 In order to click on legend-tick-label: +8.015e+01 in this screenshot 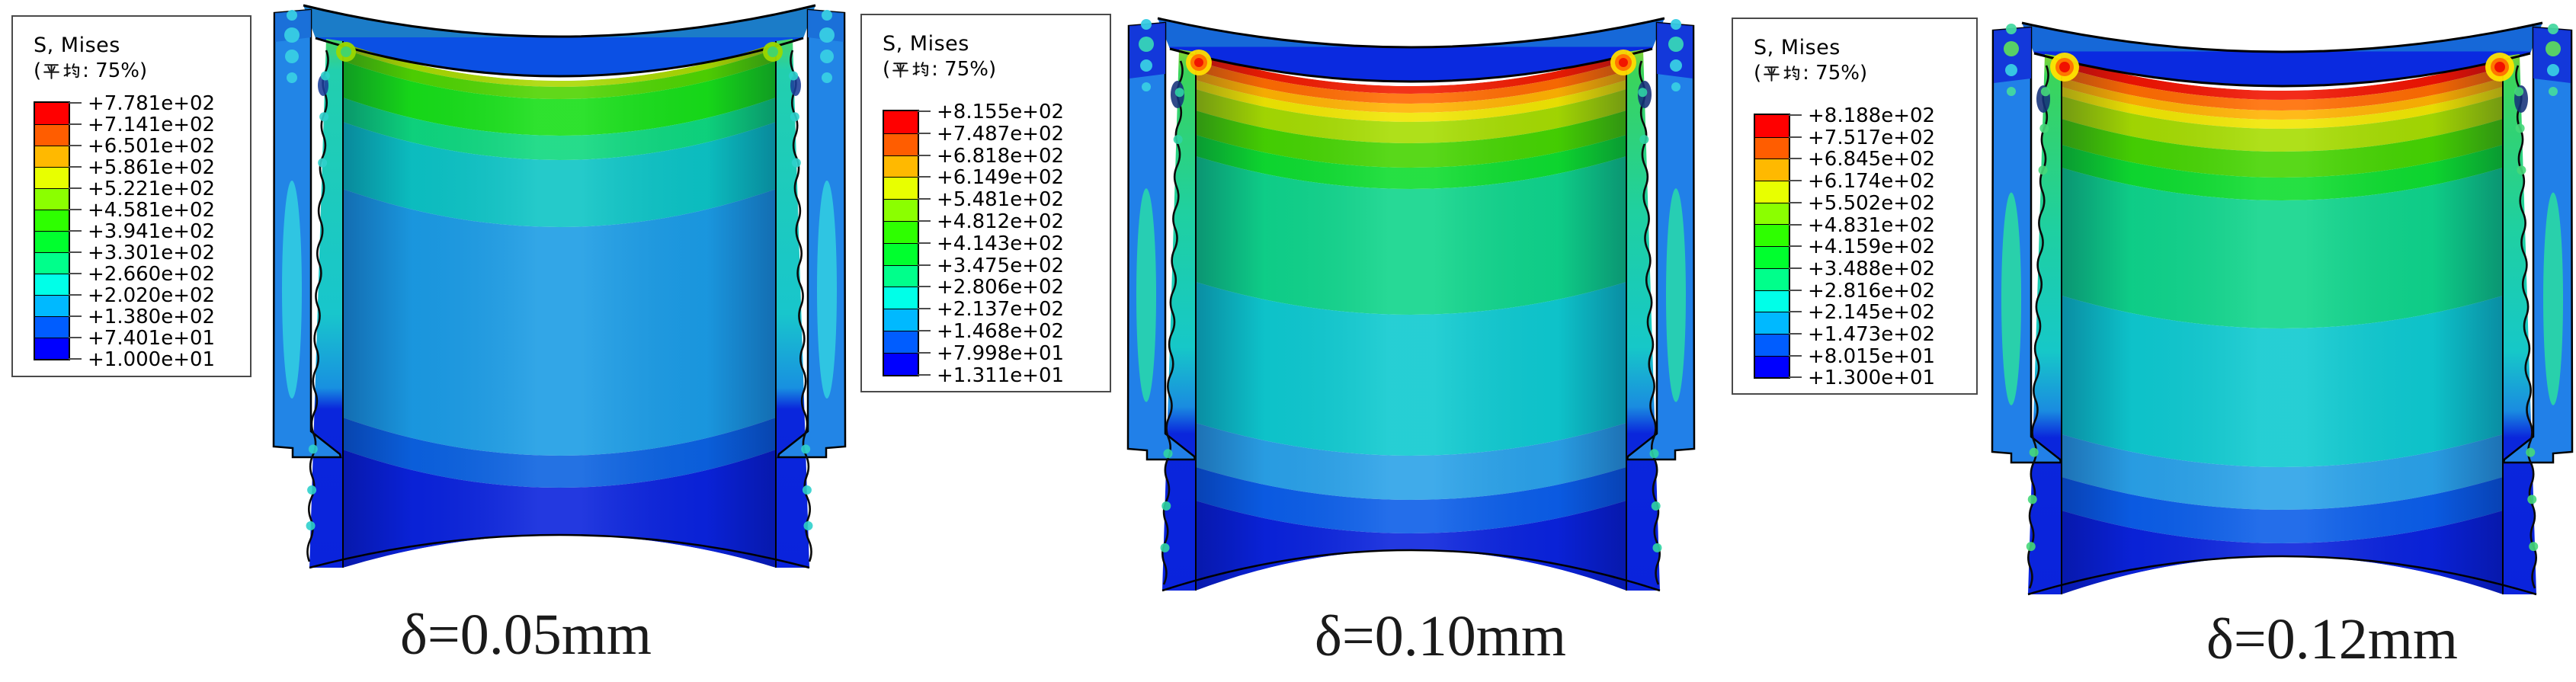, I will do `click(1872, 356)`.